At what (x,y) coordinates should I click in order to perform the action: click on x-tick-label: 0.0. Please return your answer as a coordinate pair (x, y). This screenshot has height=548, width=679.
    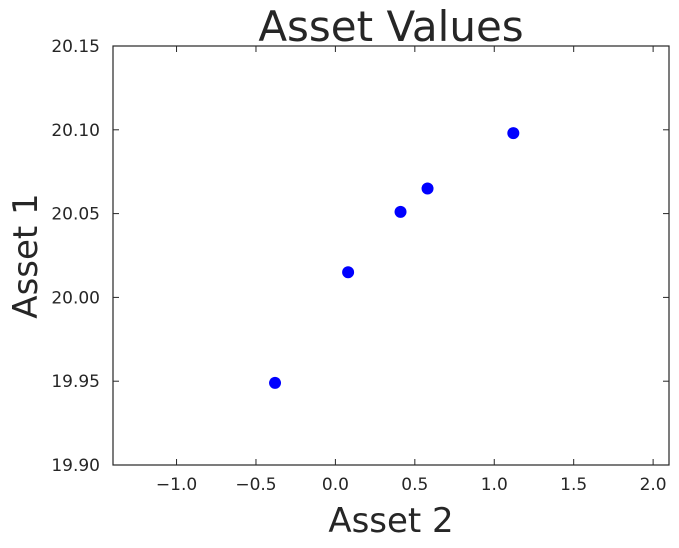
    Looking at the image, I should click on (335, 485).